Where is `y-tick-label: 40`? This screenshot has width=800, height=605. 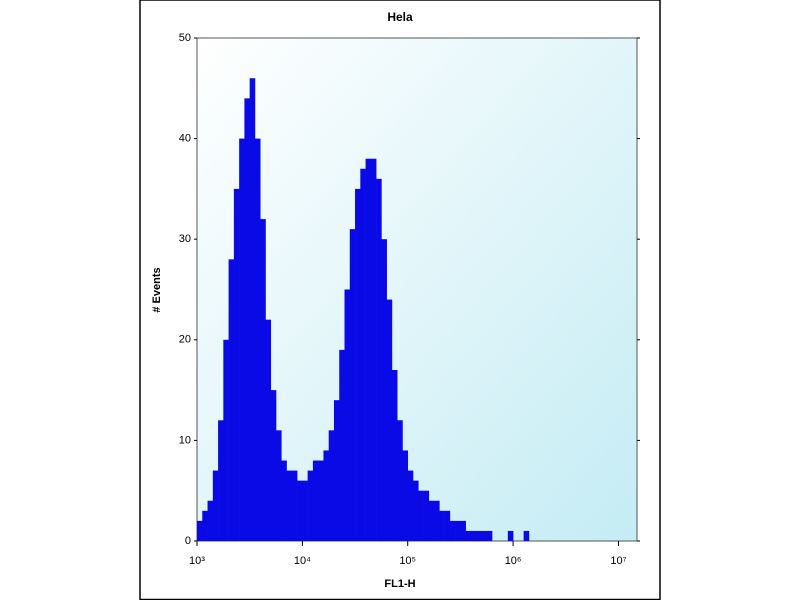 y-tick-label: 40 is located at coordinates (185, 139).